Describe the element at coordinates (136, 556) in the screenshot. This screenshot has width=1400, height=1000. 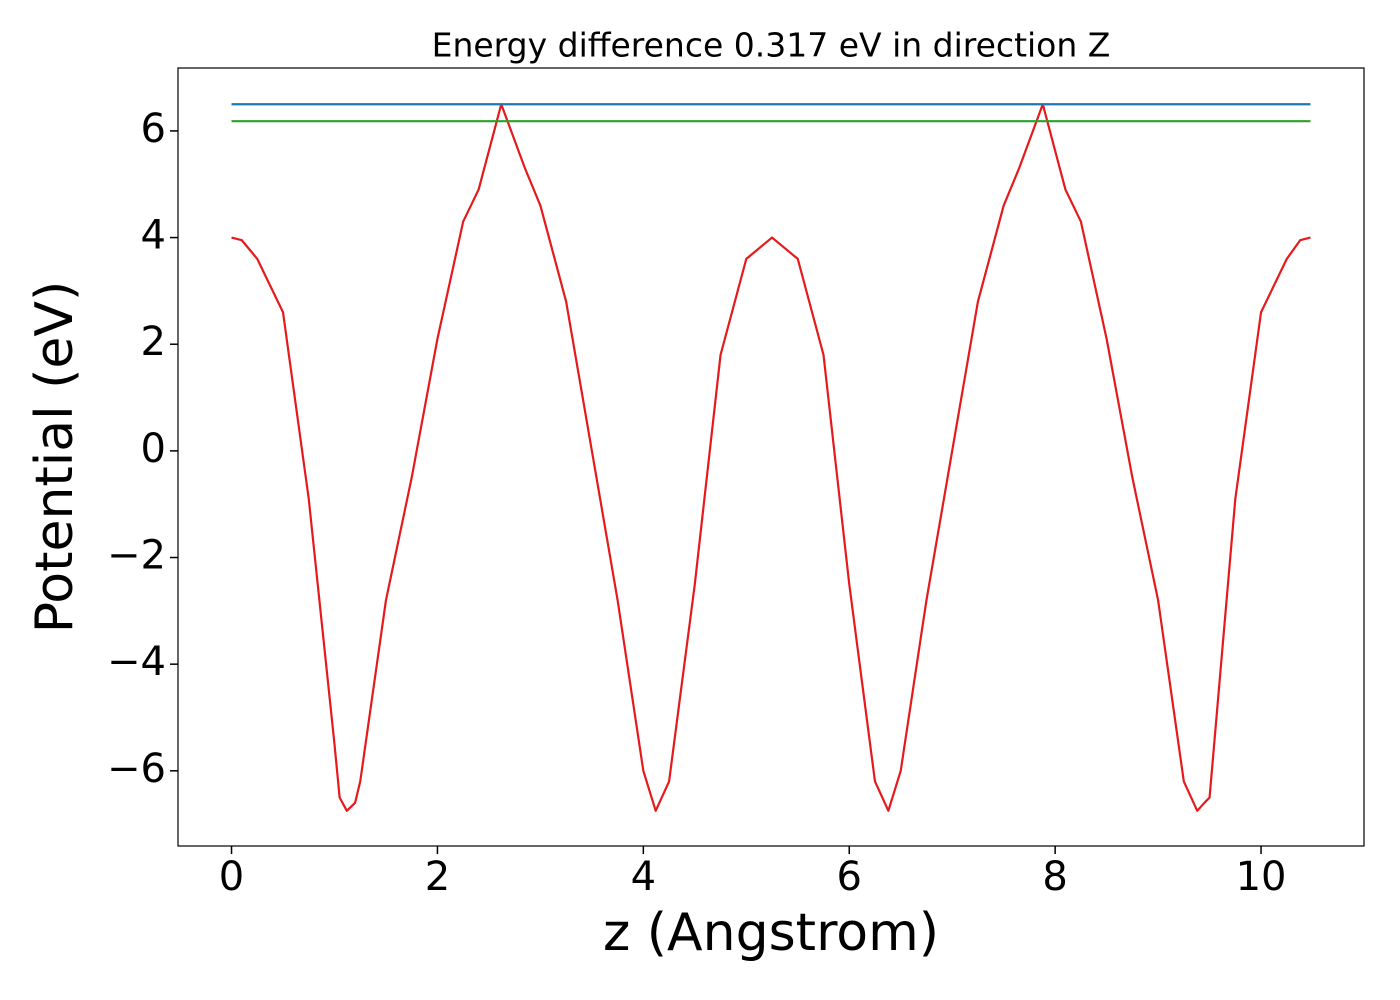
I see `y-tick-label: −2` at that location.